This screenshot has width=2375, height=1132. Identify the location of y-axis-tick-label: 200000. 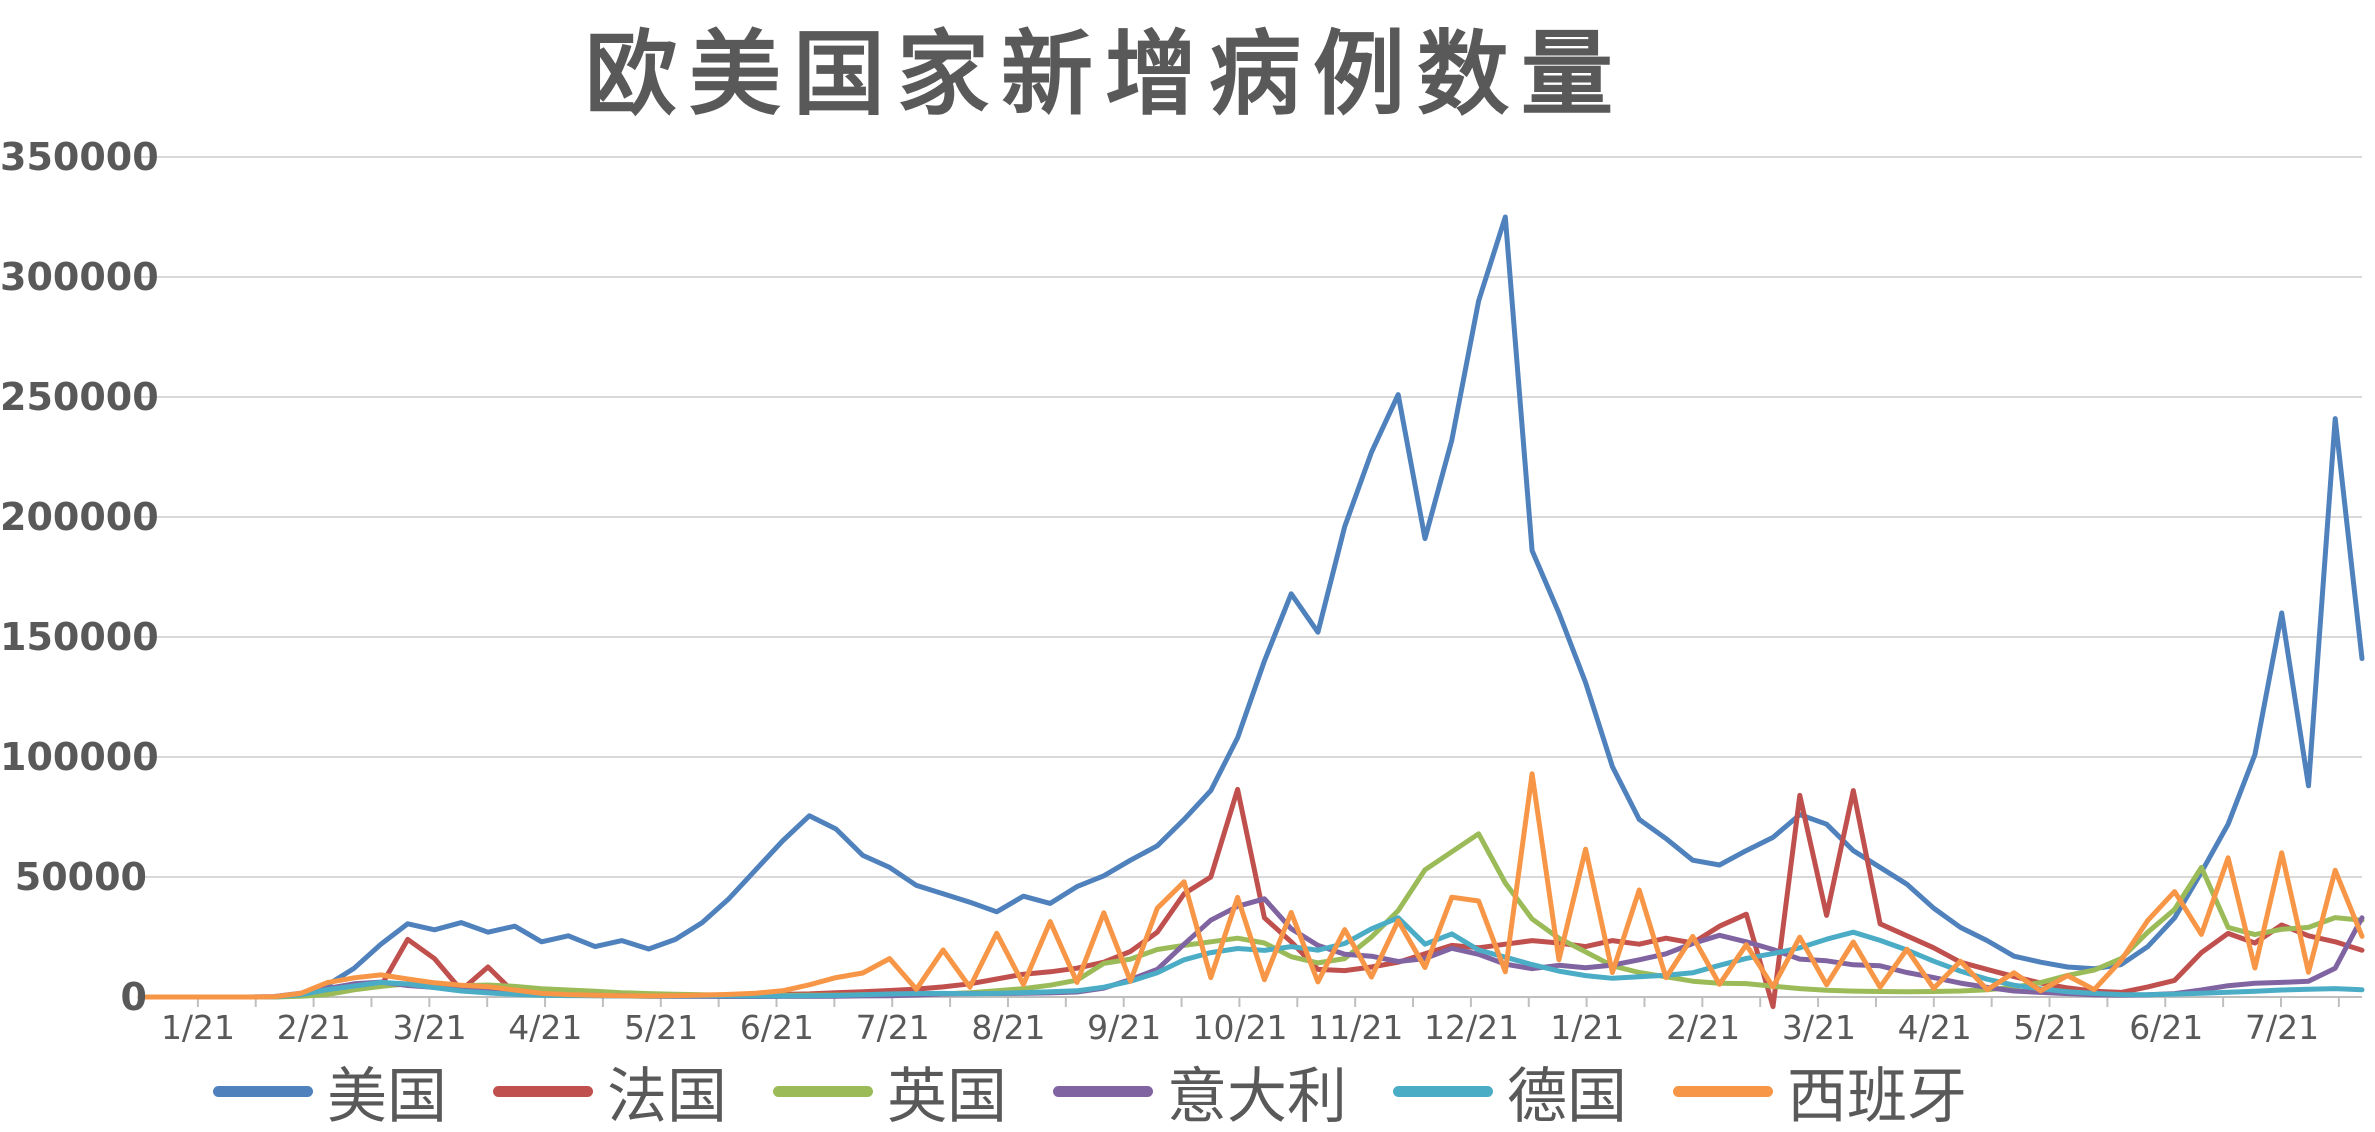
(79, 517).